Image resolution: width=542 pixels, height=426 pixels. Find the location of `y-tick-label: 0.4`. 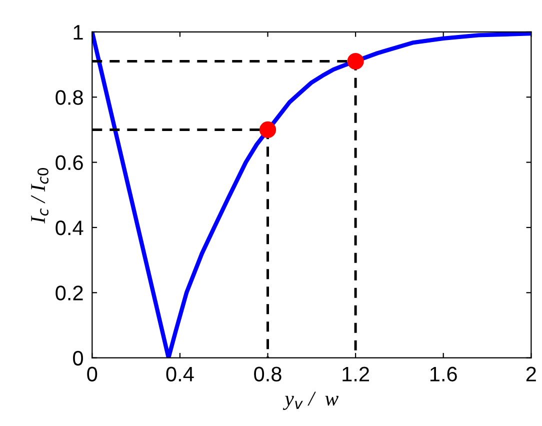

y-tick-label: 0.4 is located at coordinates (70, 228).